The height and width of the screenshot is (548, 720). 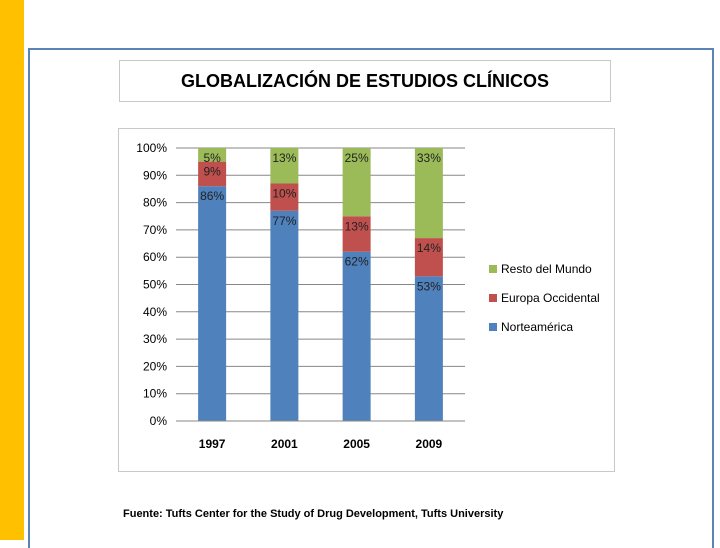 What do you see at coordinates (155, 203) in the screenshot?
I see `y-tick-label: 80%` at bounding box center [155, 203].